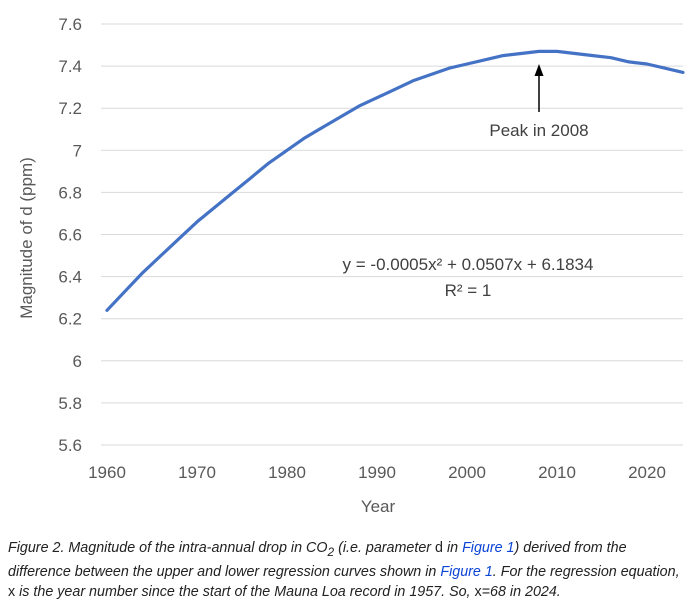 Image resolution: width=694 pixels, height=611 pixels. Describe the element at coordinates (468, 264) in the screenshot. I see `regression-equation: y = -0.0005x² + 0.0507x + 6.1834` at that location.